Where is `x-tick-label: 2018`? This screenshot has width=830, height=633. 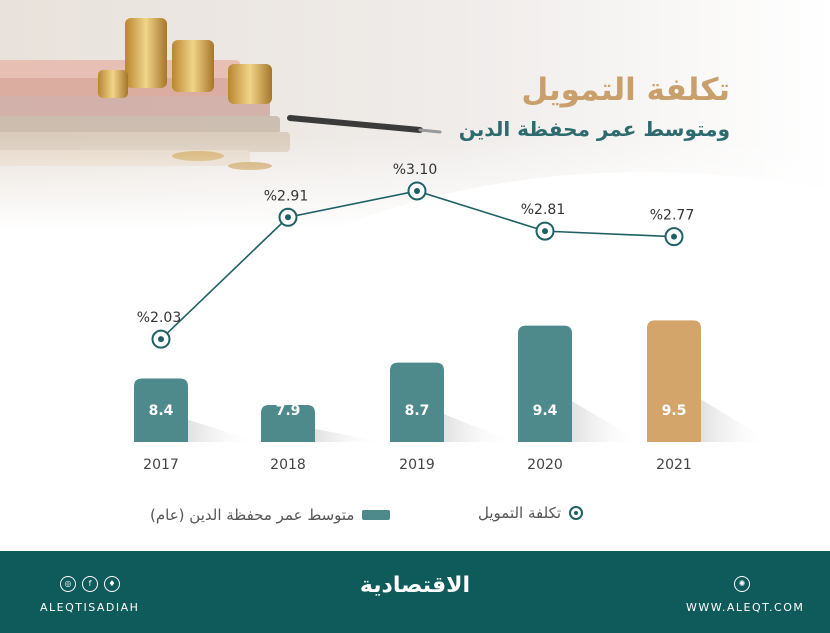 x-tick-label: 2018 is located at coordinates (288, 465).